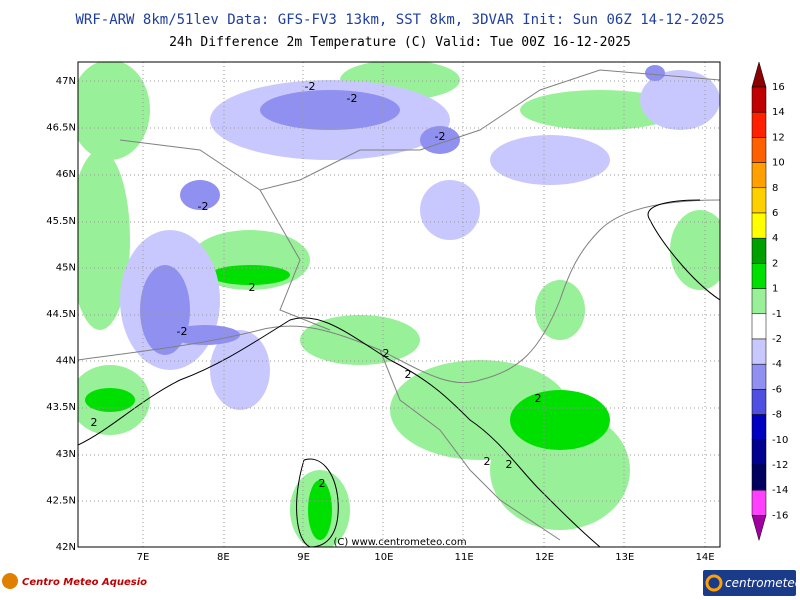 Image resolution: width=800 pixels, height=600 pixels. What do you see at coordinates (777, 364) in the screenshot?
I see `colorbar-label: -4` at bounding box center [777, 364].